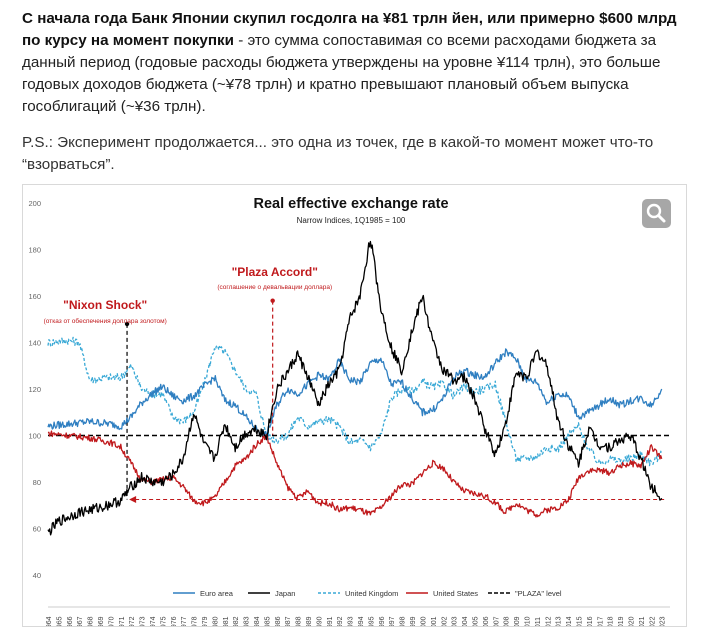  Describe the element at coordinates (455, 621) in the screenshot. I see `x-tick-label: 2003` at that location.